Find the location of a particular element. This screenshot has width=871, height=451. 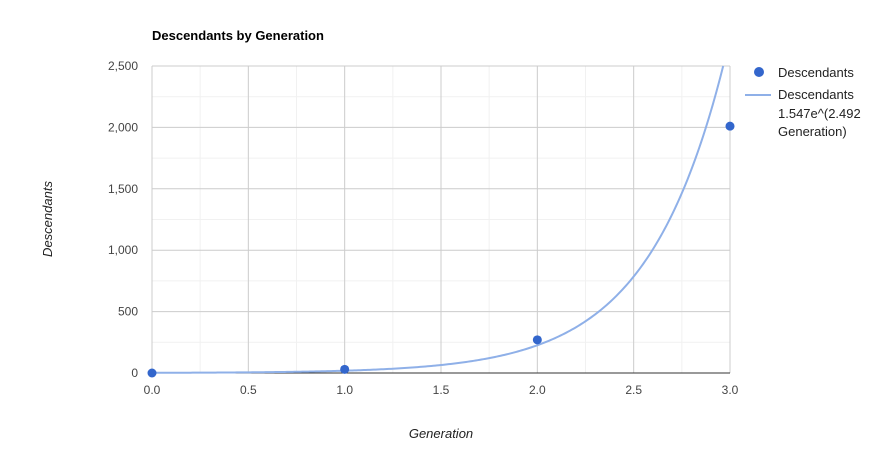

x-tick-label: 0.0 is located at coordinates (152, 390).